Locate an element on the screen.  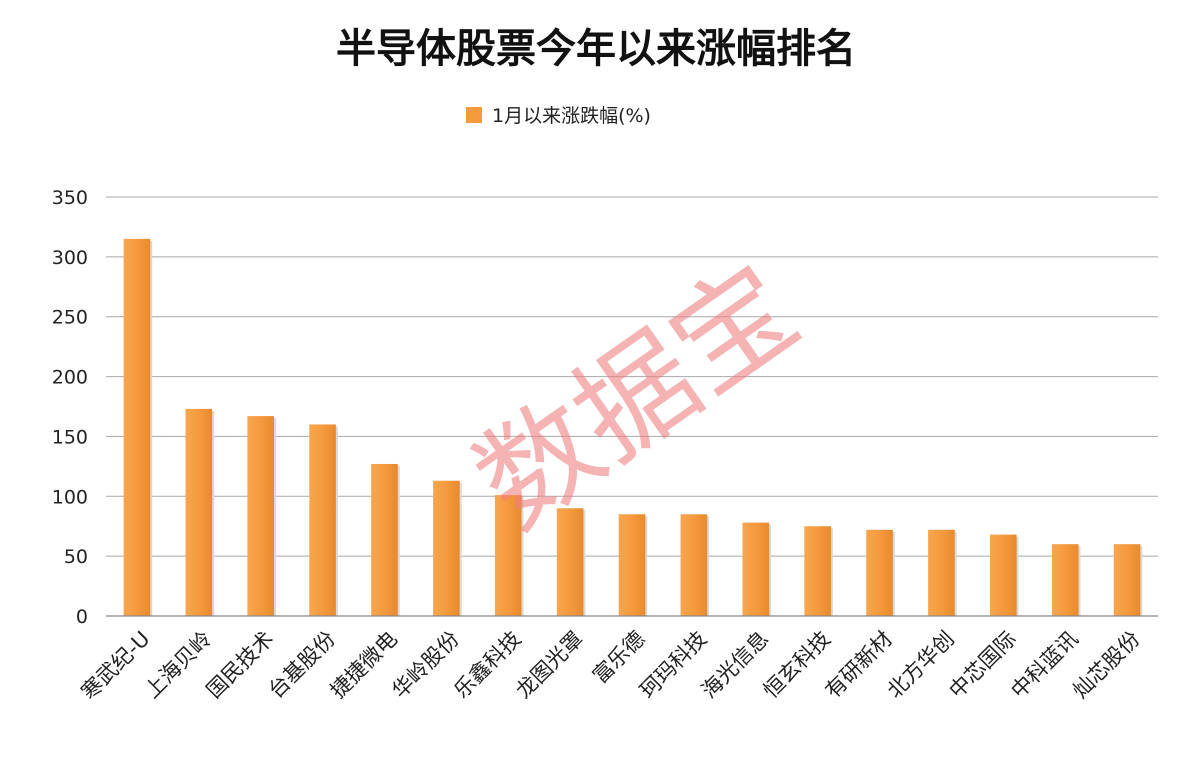
watermark: 数据宝 is located at coordinates (636, 396).